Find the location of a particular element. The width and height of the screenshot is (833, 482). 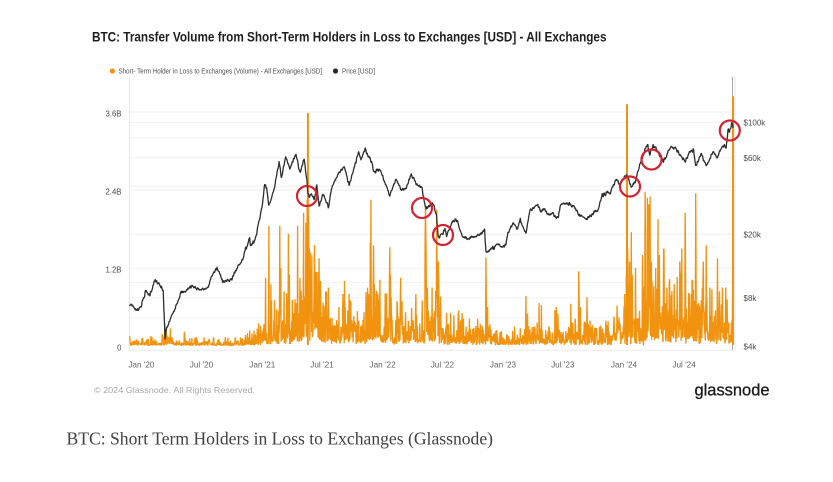

svg-text:© 2024 Glassnode. All Rights R: © 2024 Glassnode. All Rights Reserved. is located at coordinates (174, 390).